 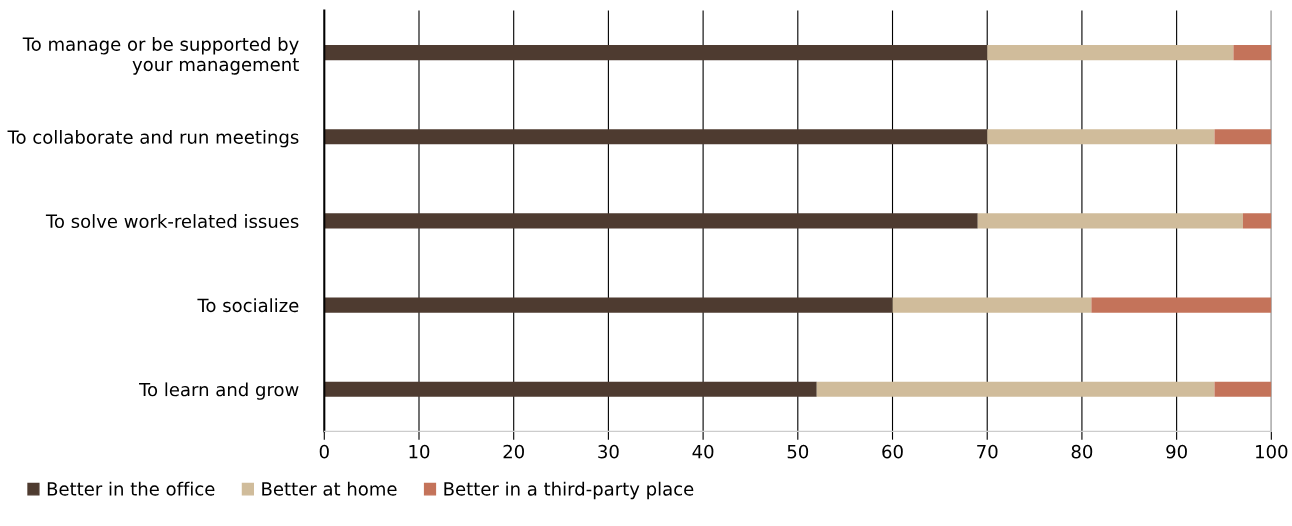 What do you see at coordinates (160, 56) in the screenshot?
I see `y-tick-label: To manage or be supported by your management` at bounding box center [160, 56].